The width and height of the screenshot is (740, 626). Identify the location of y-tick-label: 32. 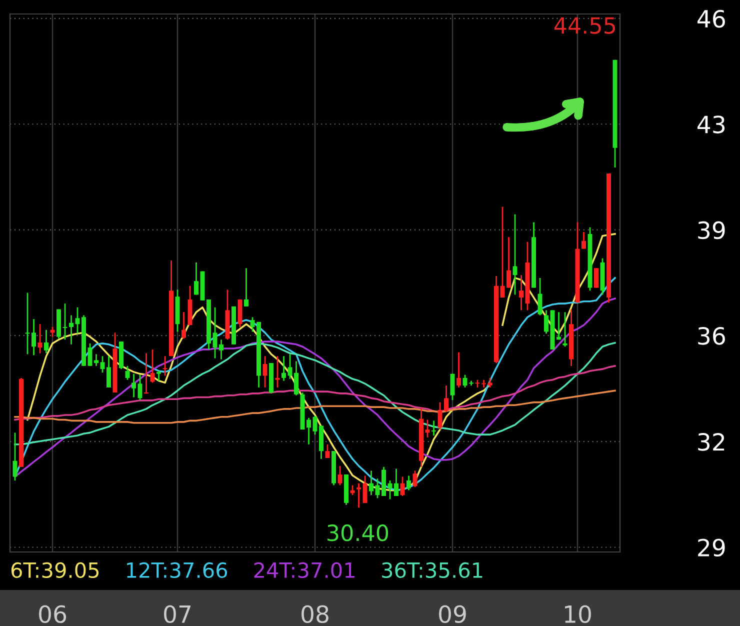
(711, 442).